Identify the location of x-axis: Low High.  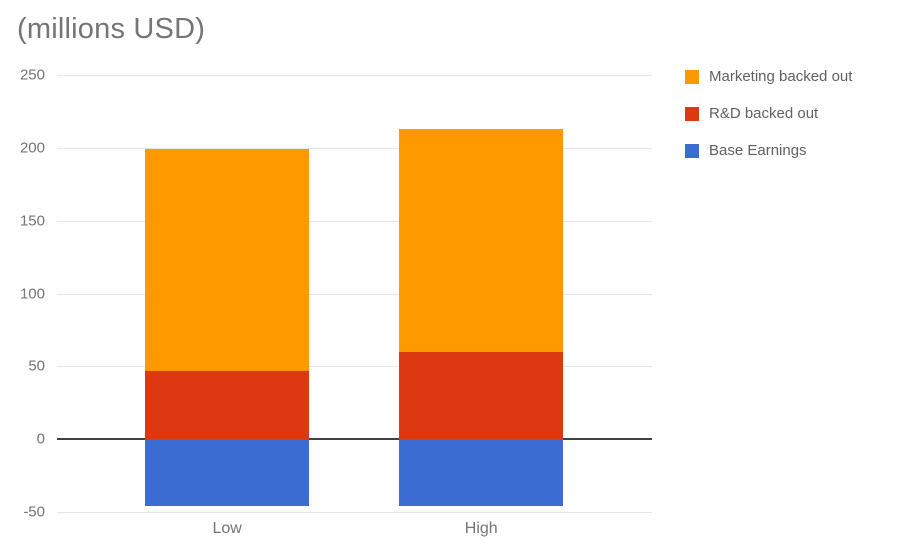
(354, 531).